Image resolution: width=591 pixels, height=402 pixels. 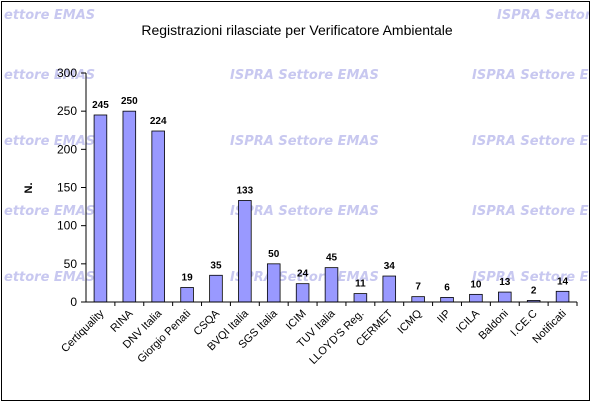 What do you see at coordinates (409, 321) in the screenshot?
I see `x-tick-label: ICMQ` at bounding box center [409, 321].